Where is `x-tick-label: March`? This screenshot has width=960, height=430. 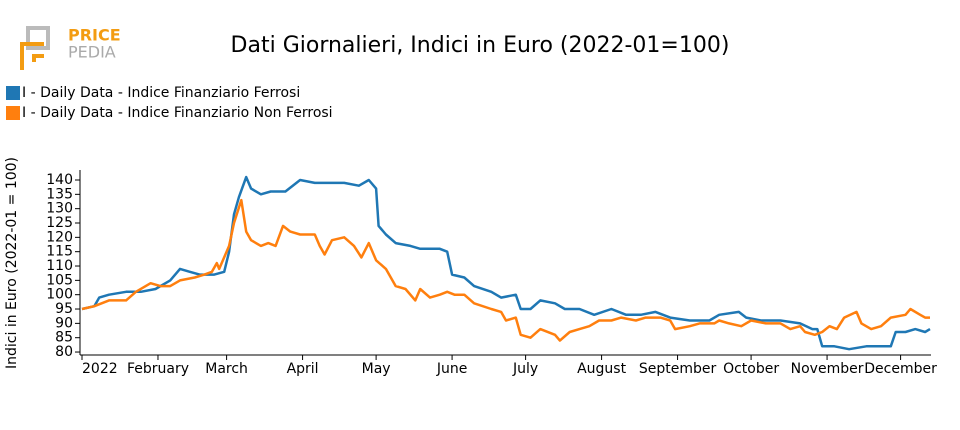 x-tick-label: March is located at coordinates (226, 369).